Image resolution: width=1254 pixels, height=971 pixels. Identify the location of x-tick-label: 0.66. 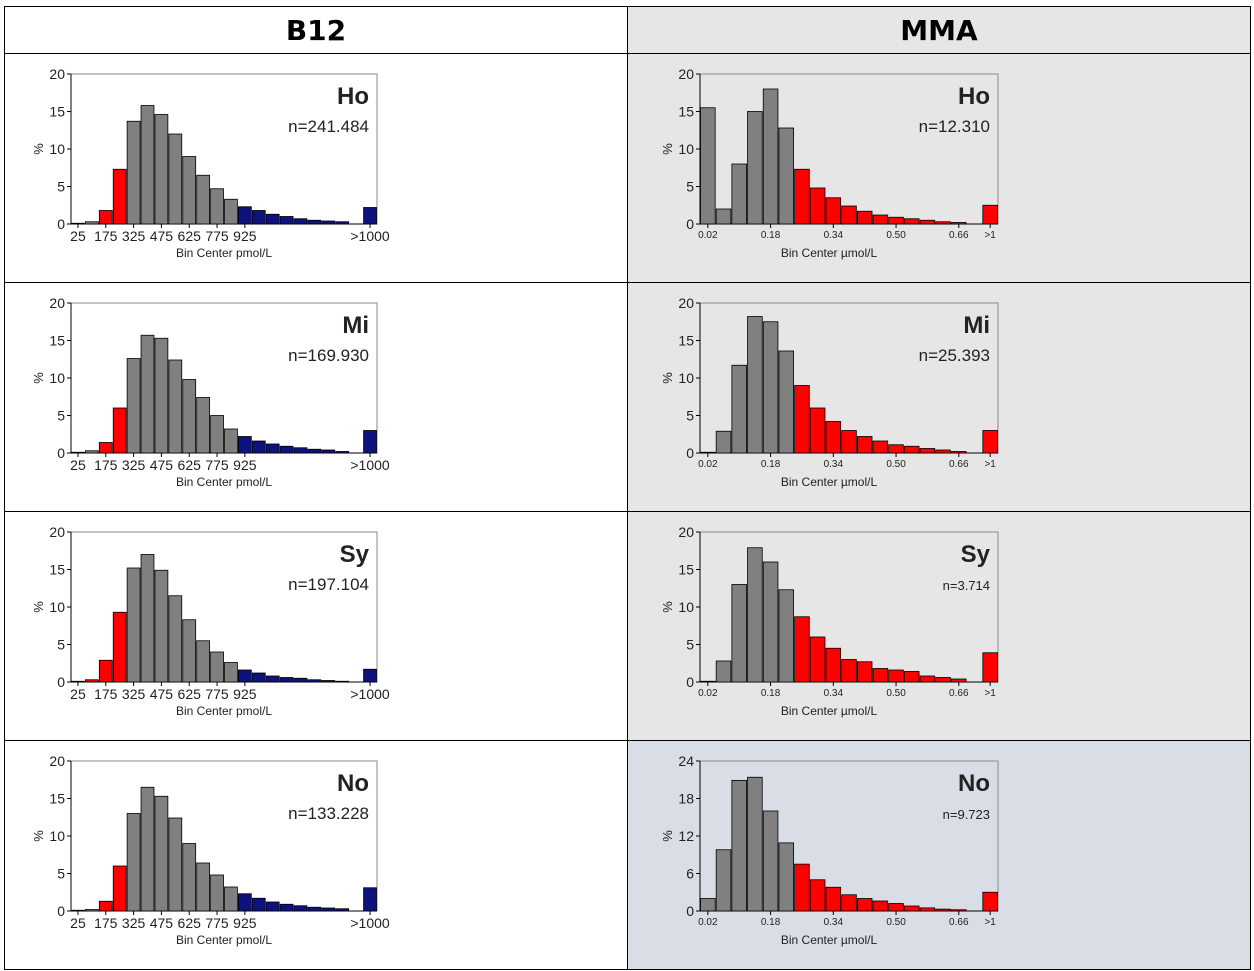
(959, 922).